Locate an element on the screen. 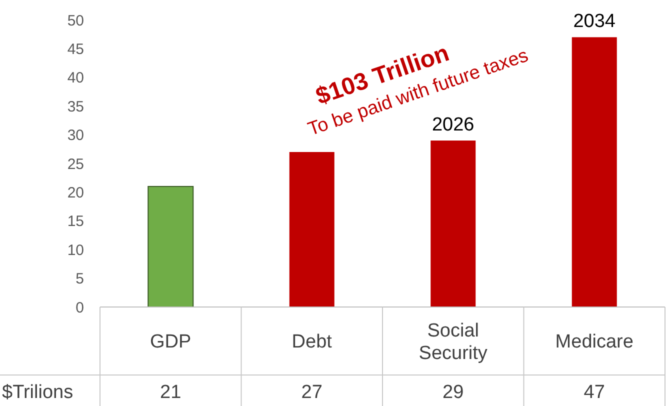  y-tick-label: 5 is located at coordinates (80, 279).